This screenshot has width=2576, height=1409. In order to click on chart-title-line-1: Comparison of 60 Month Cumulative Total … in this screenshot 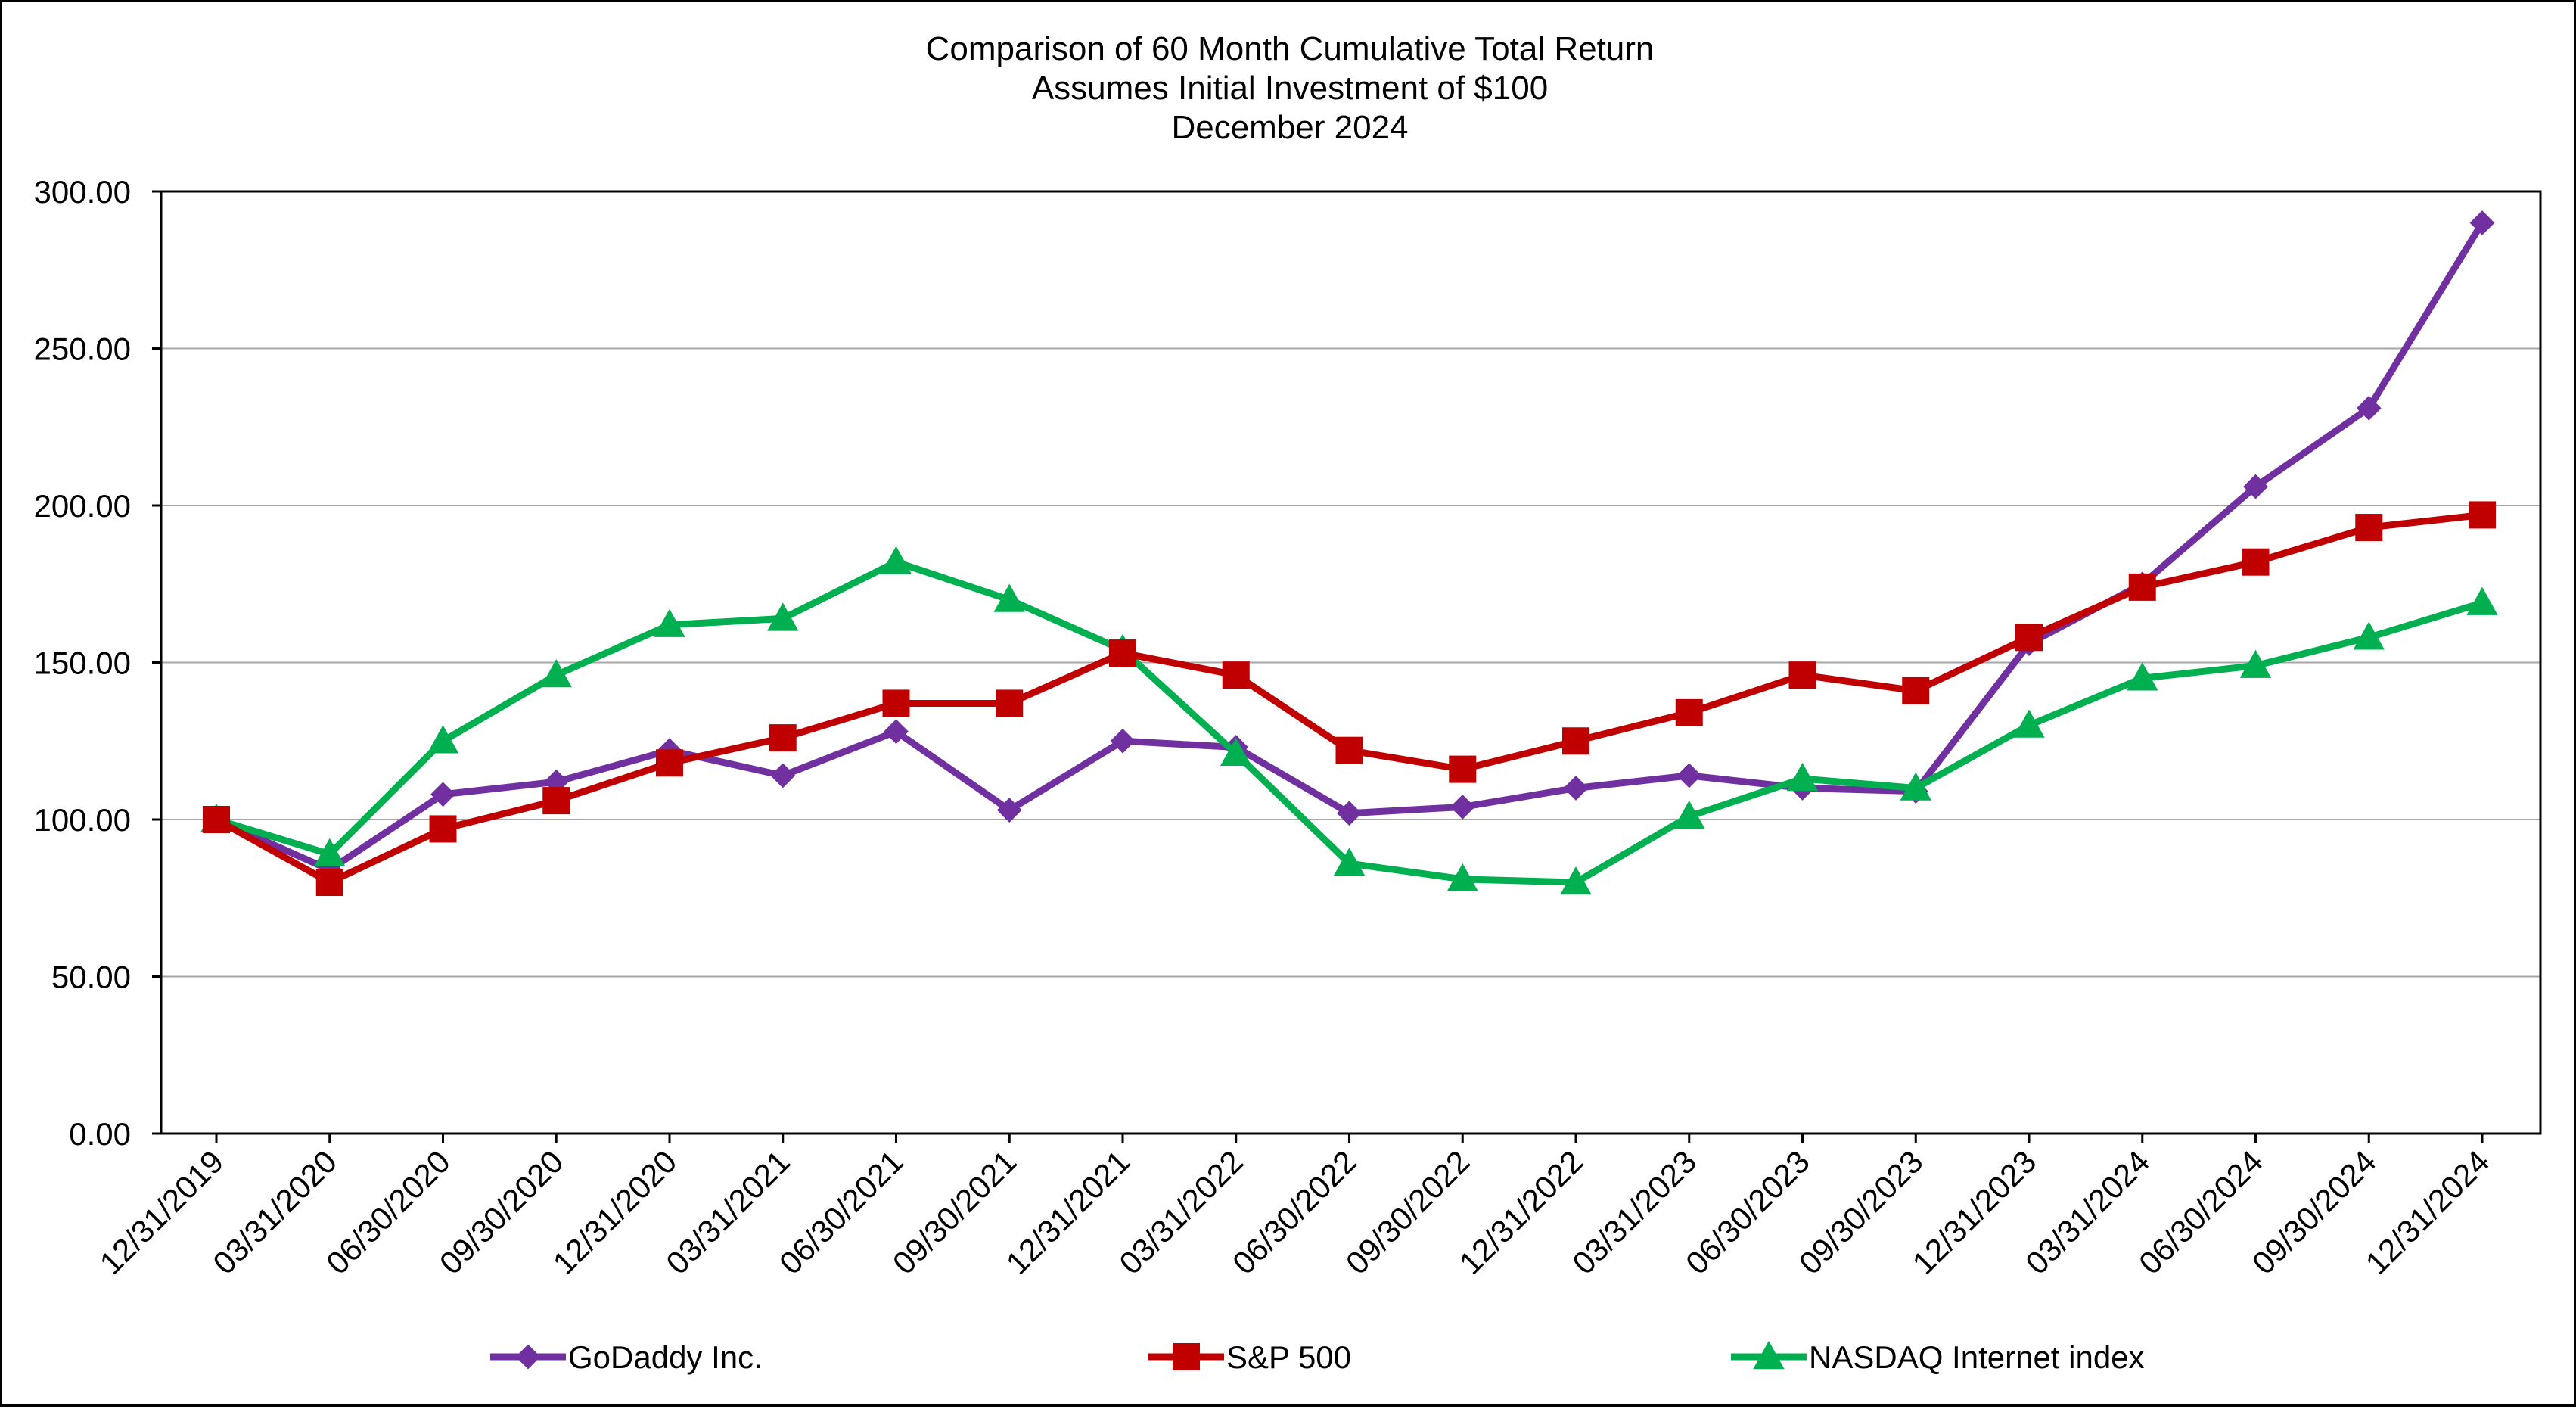, I will do `click(1290, 48)`.